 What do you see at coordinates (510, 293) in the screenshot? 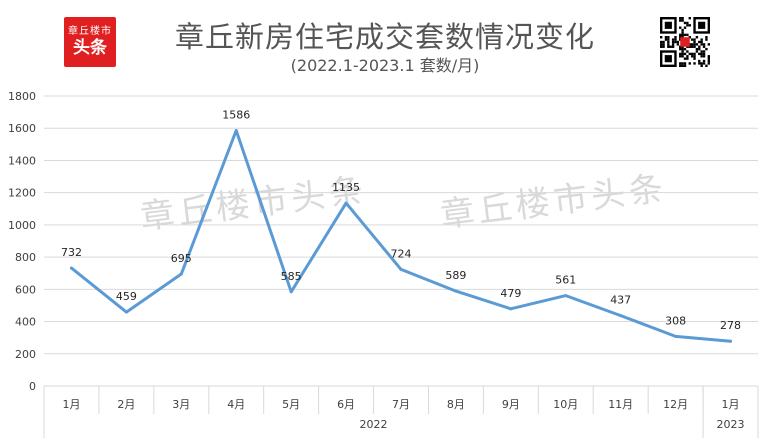
I see `data-label: 479` at bounding box center [510, 293].